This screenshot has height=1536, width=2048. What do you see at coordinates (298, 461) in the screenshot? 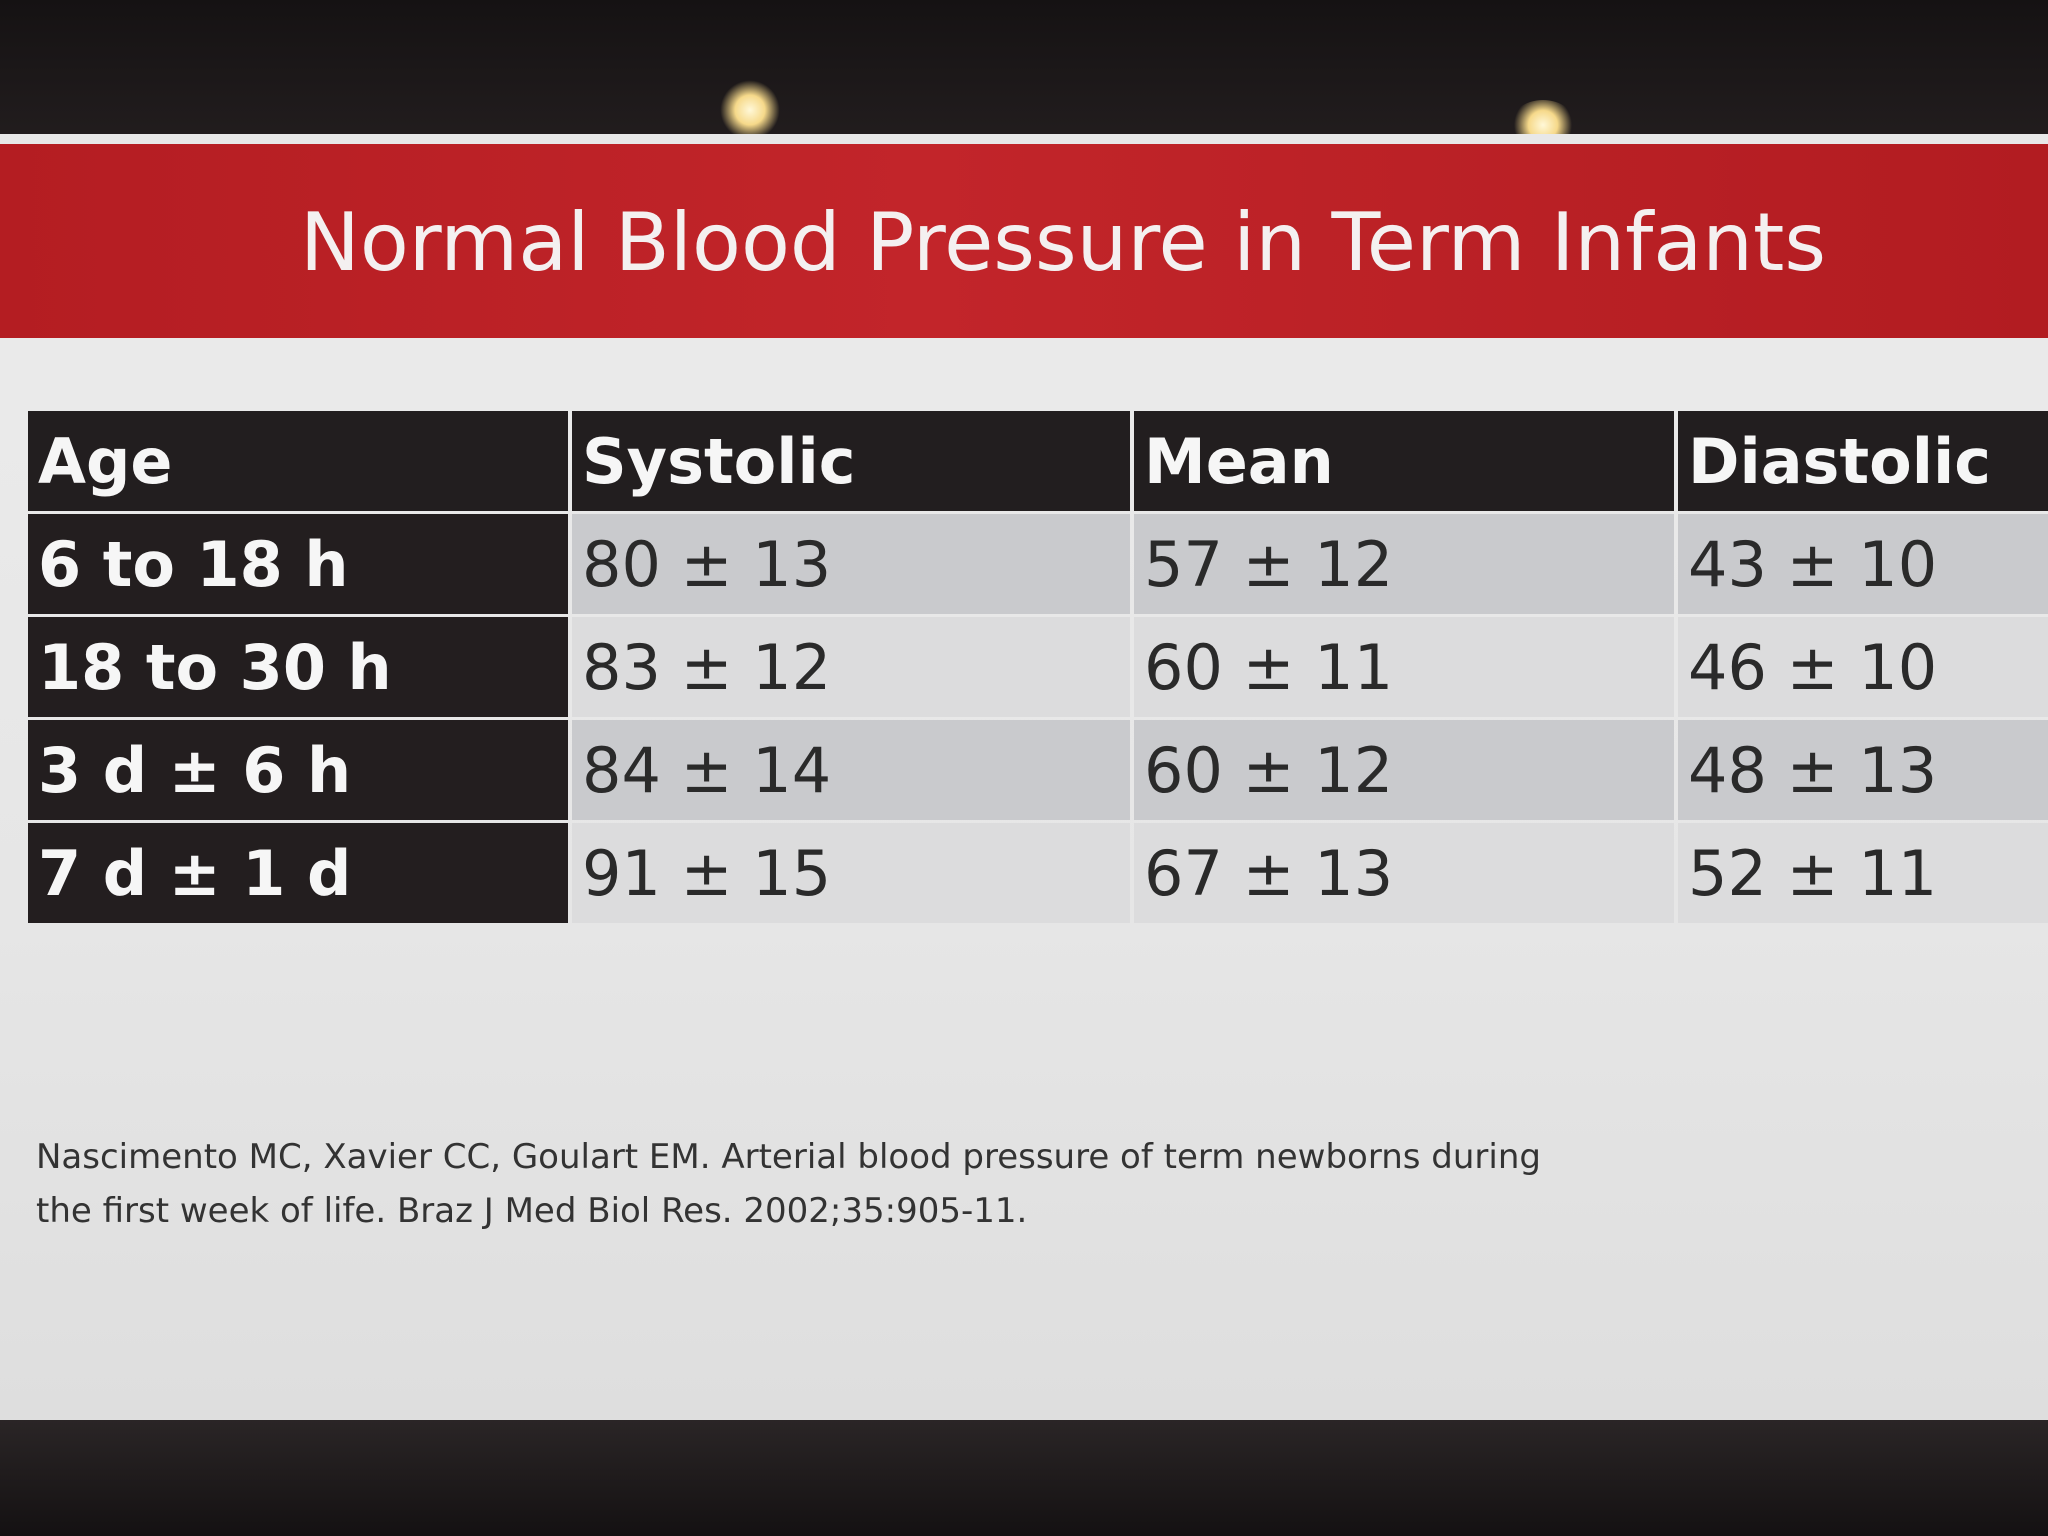
I see `column-header-age: Age` at bounding box center [298, 461].